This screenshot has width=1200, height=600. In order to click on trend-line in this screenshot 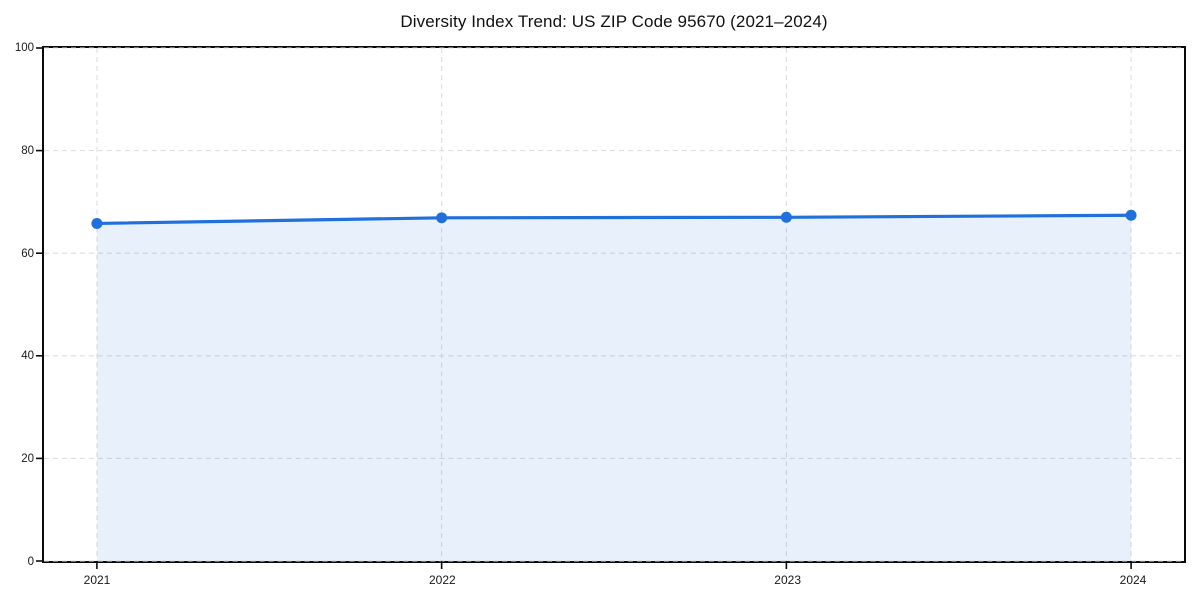, I will do `click(614, 219)`.